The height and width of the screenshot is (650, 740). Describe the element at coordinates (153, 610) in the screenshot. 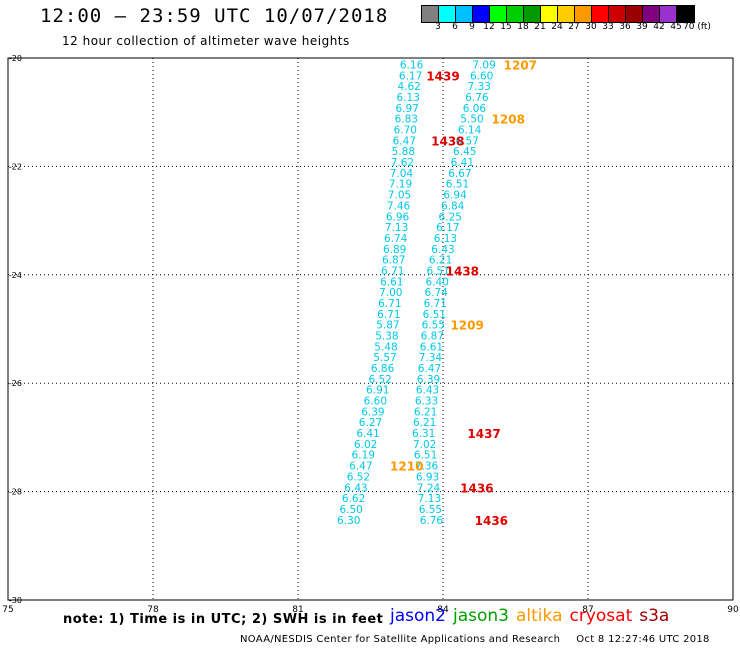

I see `x-tick-label: 78` at that location.